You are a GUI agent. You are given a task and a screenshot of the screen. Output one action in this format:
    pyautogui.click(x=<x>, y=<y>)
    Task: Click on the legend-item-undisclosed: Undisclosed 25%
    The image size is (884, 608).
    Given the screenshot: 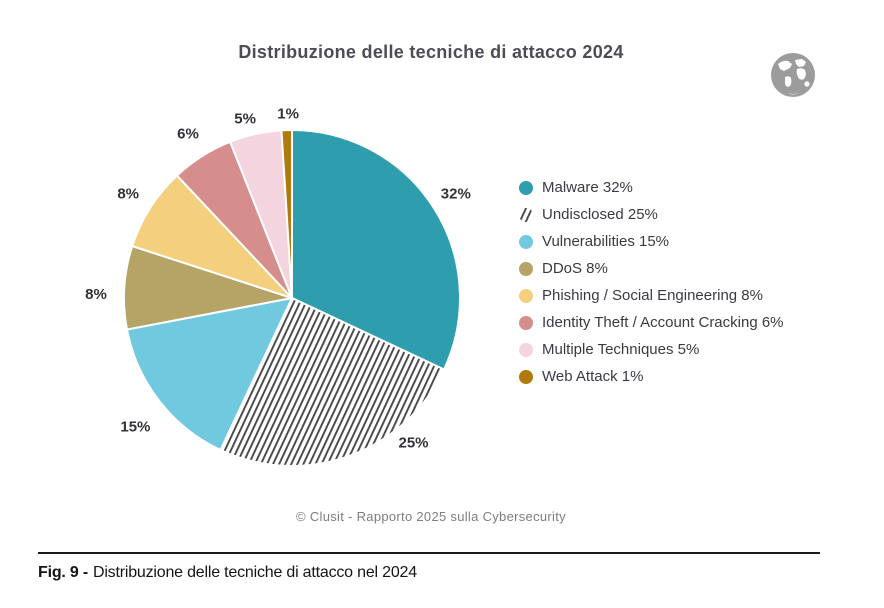 What is the action you would take?
    pyautogui.click(x=651, y=214)
    